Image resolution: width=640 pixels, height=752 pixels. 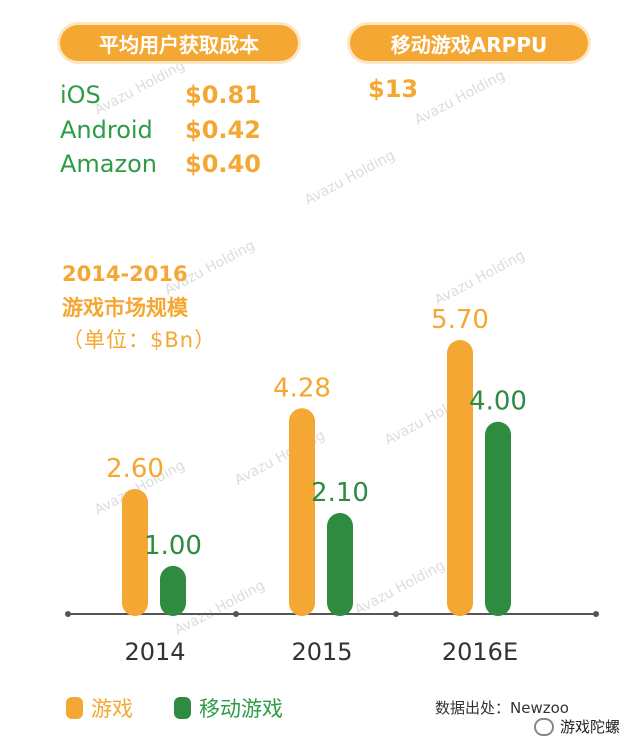 I want to click on data-label: 2.60, so click(x=135, y=469).